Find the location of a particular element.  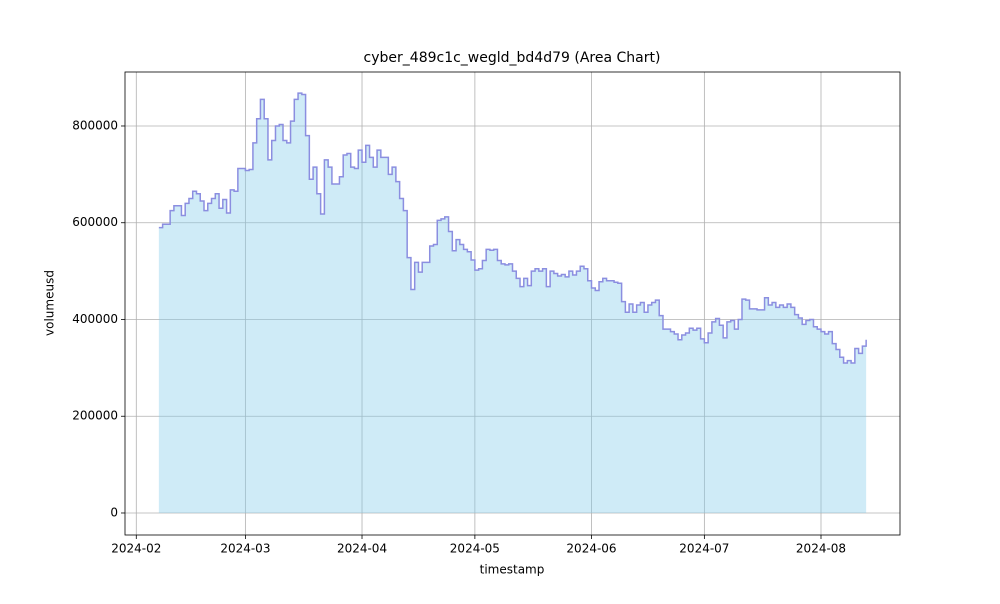

y-tick-label: 600000 is located at coordinates (95, 222).